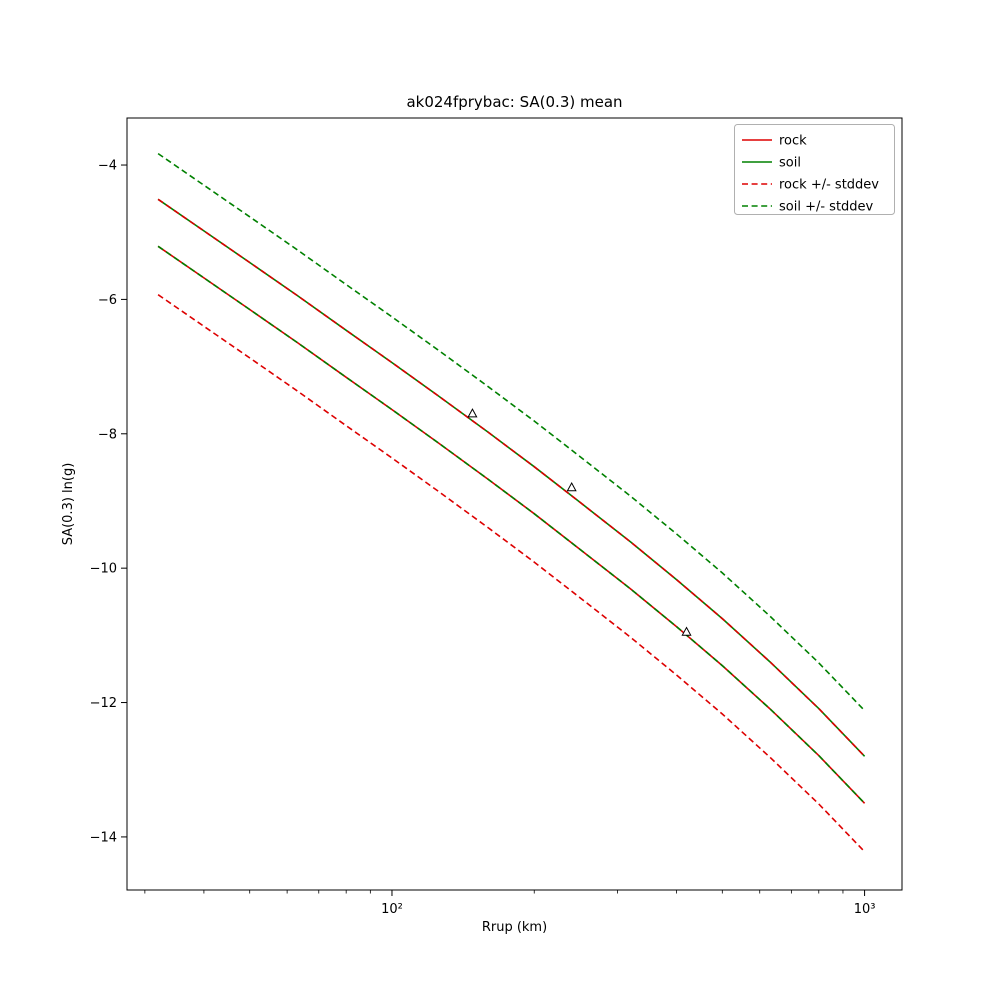 The width and height of the screenshot is (1000, 1000). What do you see at coordinates (514, 927) in the screenshot?
I see `x-axis-label: Rrup (km)` at bounding box center [514, 927].